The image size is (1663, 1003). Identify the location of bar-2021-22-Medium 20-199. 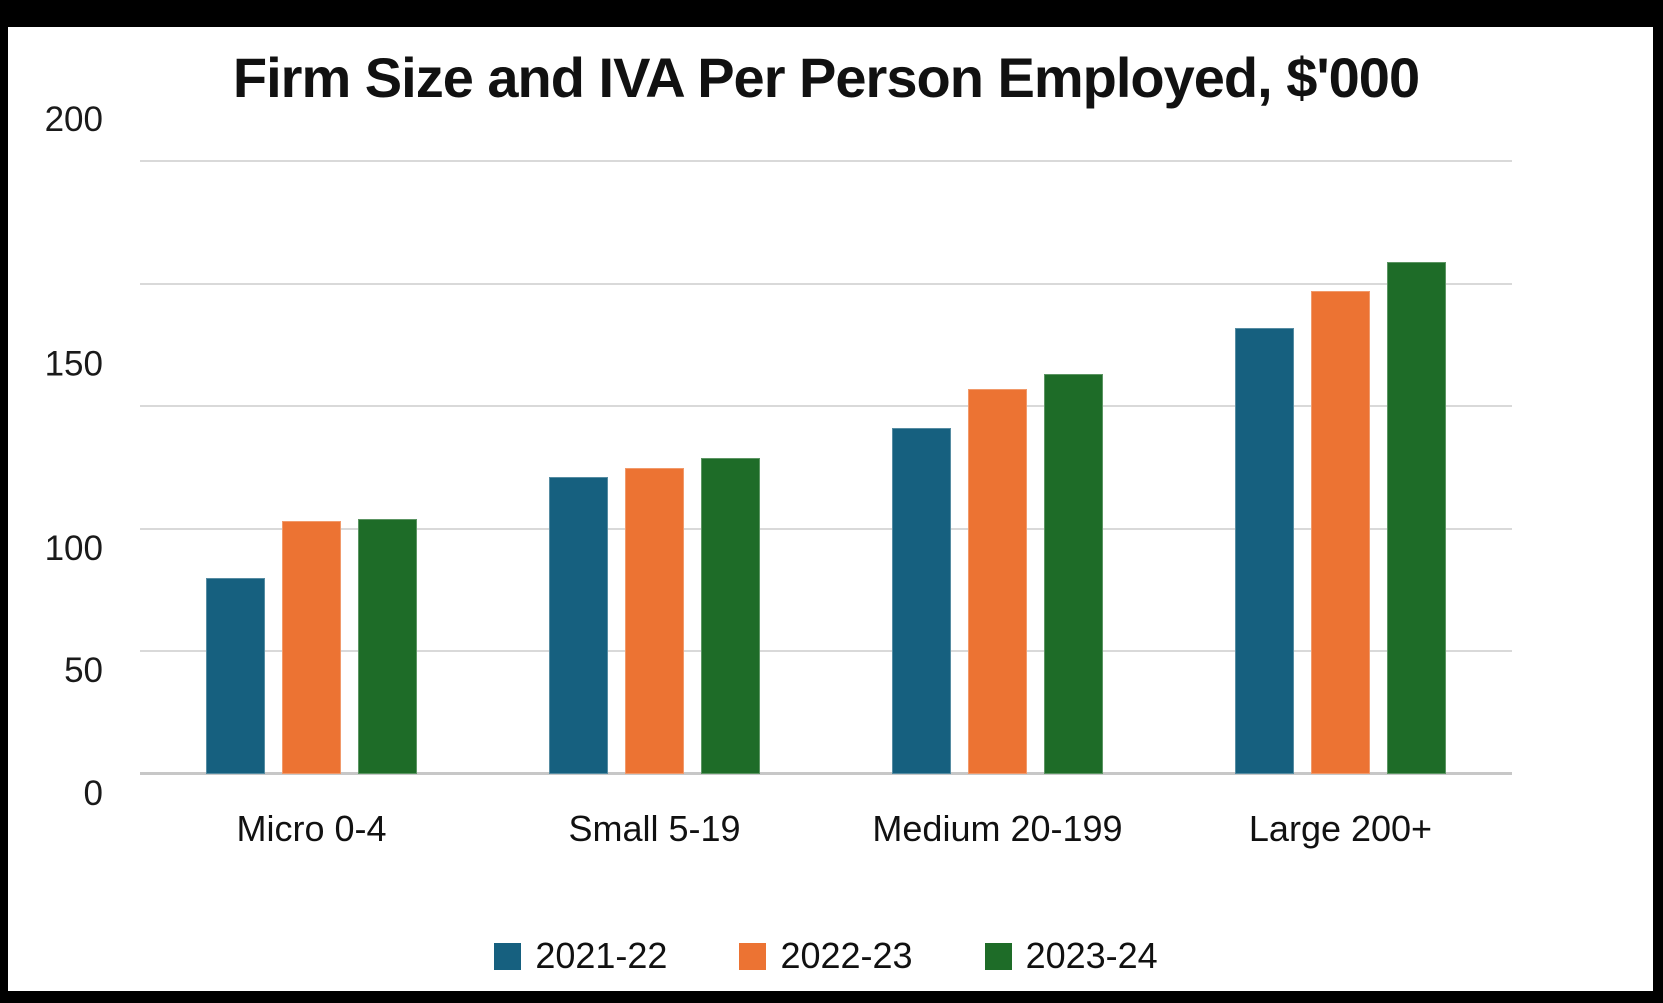
(921, 601).